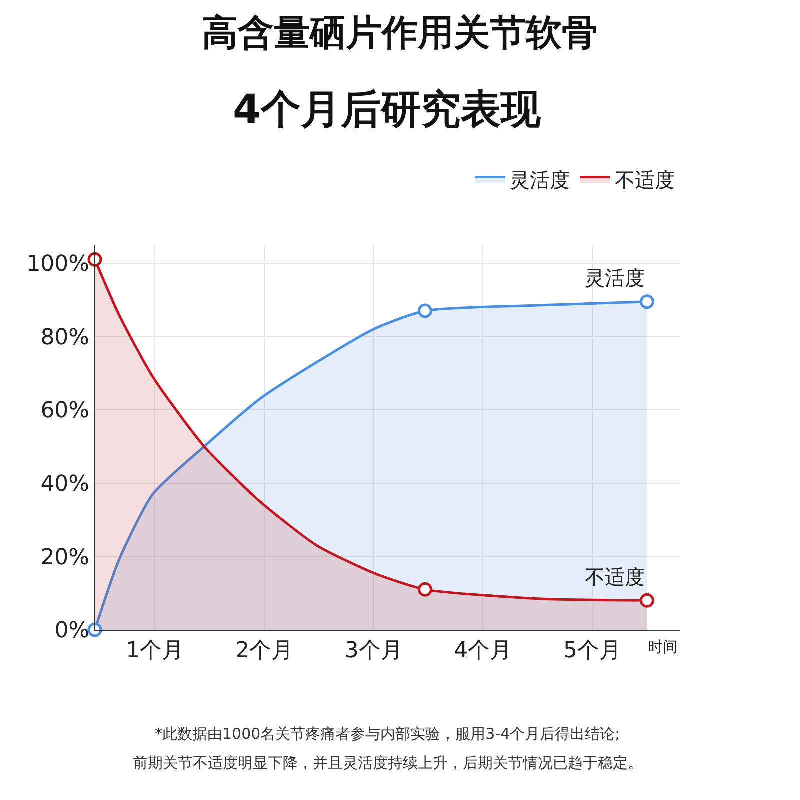 This screenshot has height=800, width=800. Describe the element at coordinates (65, 557) in the screenshot. I see `y-tick-label: 20%` at that location.